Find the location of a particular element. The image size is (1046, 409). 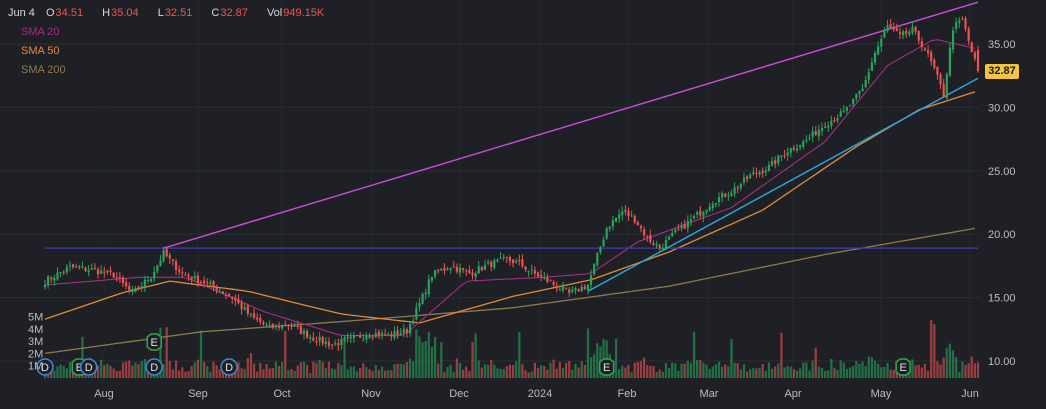

price-tick-label: 20.00 is located at coordinates (1002, 235).